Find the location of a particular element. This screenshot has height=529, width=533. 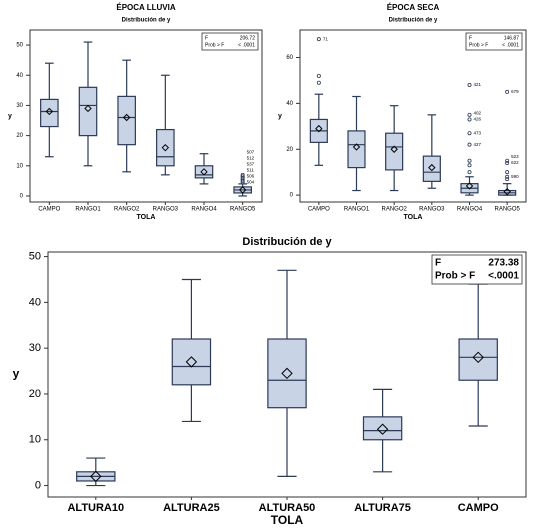

outlier-label: 523 is located at coordinates (515, 156).